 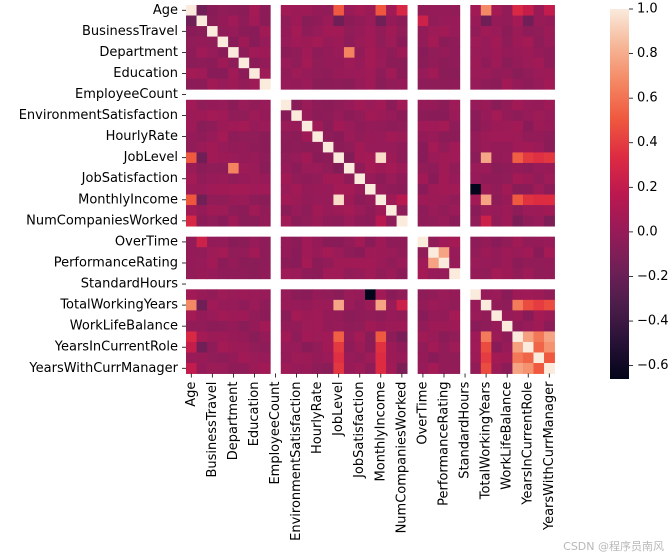 I want to click on y-tick-label: OverTime, so click(x=146, y=241).